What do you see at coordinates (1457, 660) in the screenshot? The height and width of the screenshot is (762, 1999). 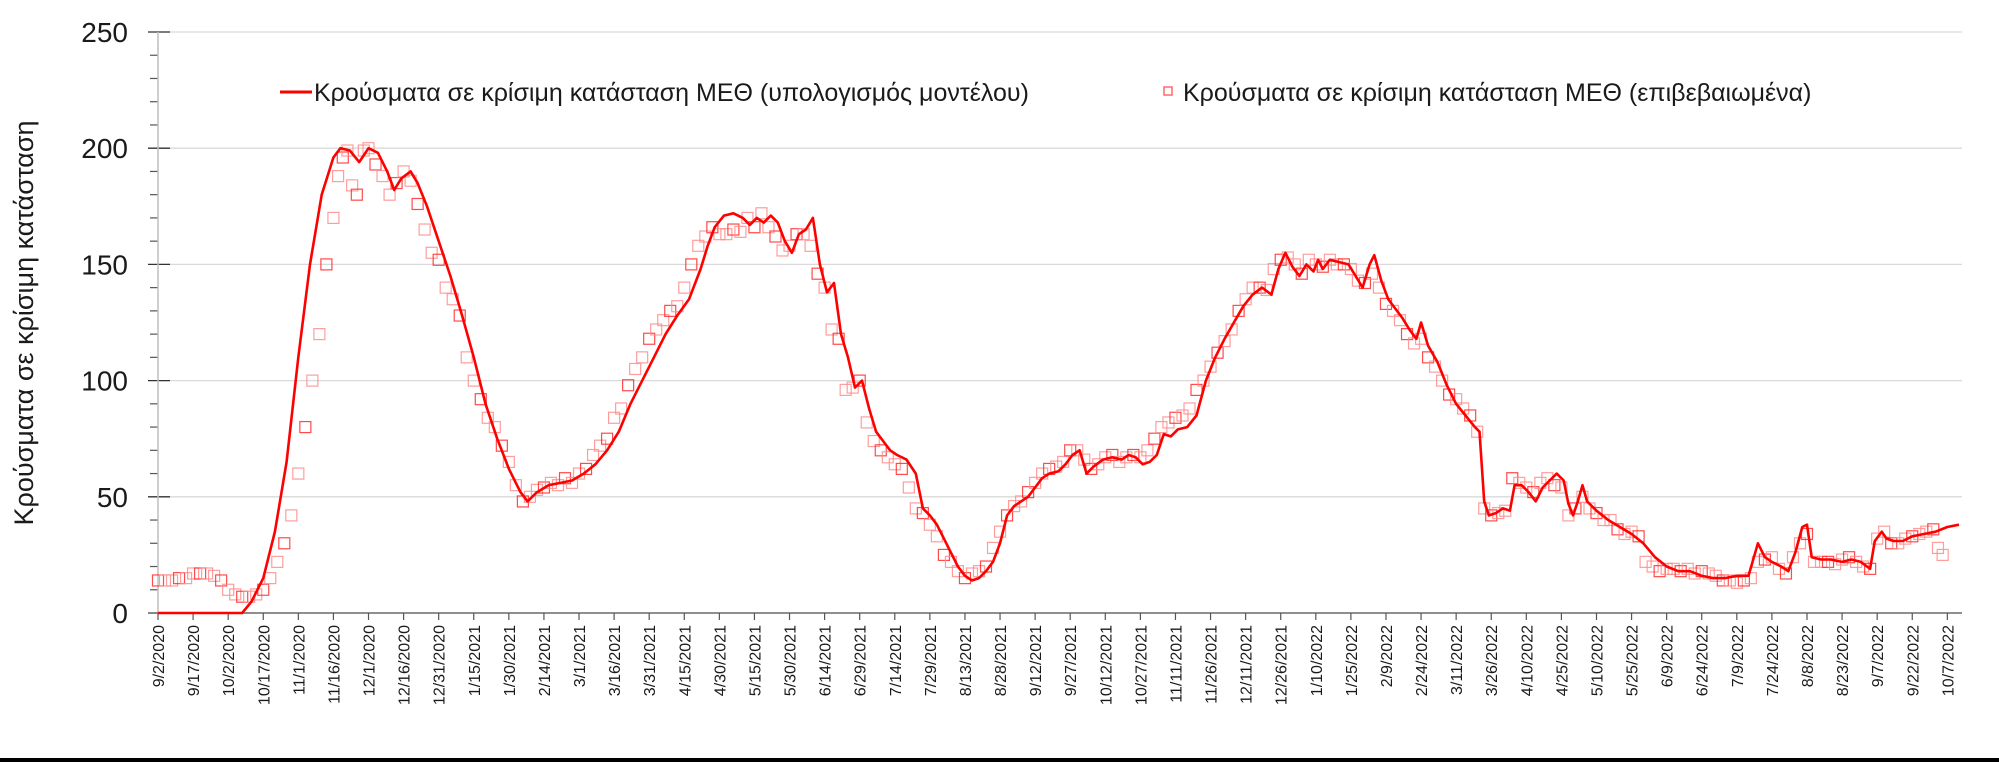 I see `x-tick-label: 3/11/2022` at bounding box center [1457, 660].